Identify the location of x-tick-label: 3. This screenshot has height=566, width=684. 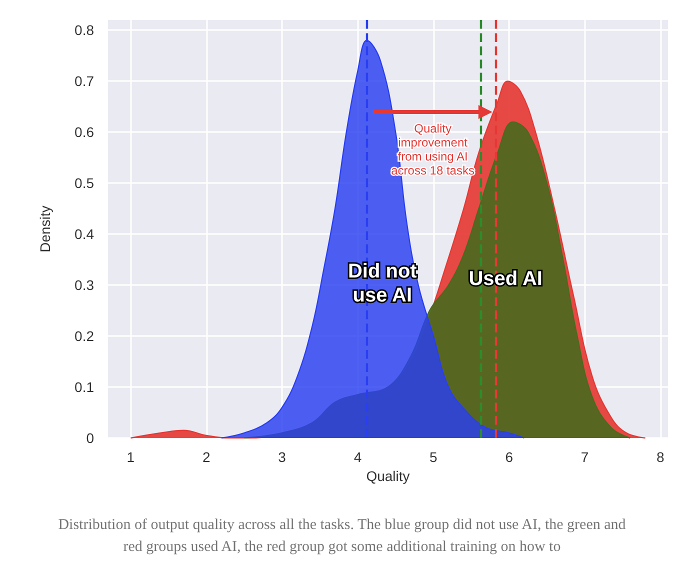
(282, 457).